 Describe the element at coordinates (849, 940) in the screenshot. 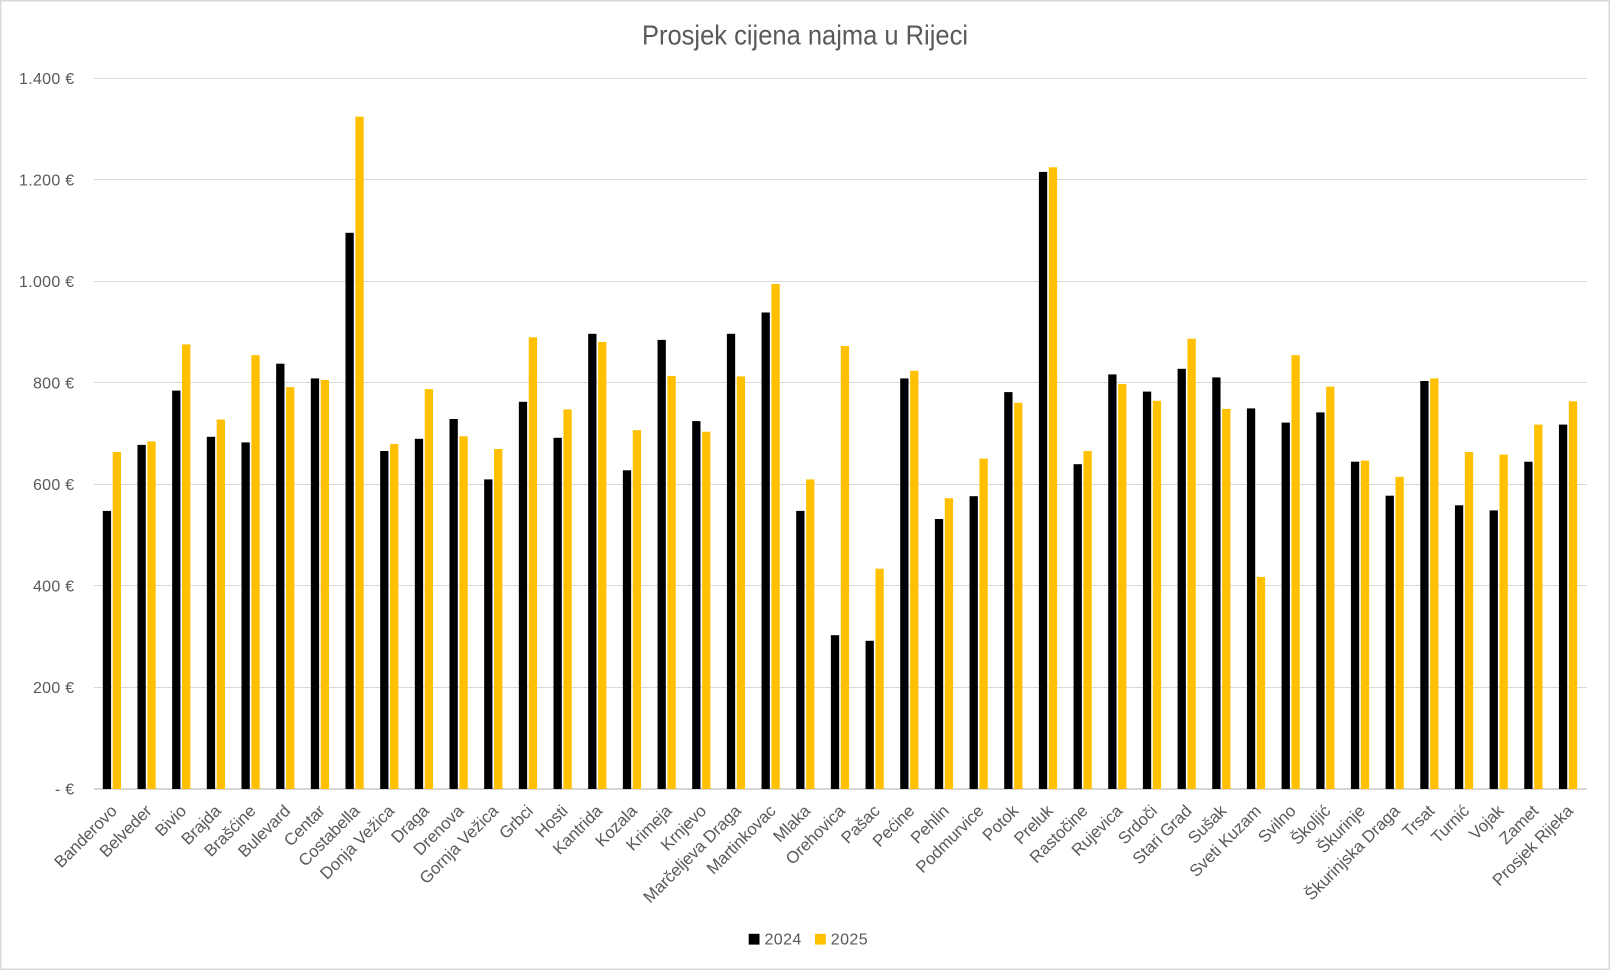

I see `svg-text: 2025` at that location.